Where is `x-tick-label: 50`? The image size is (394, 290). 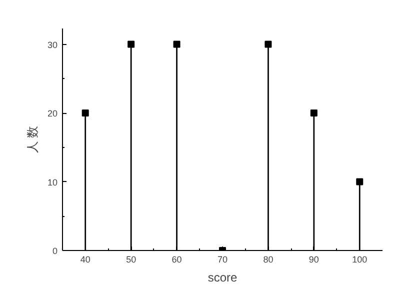
x-tick-label: 50 is located at coordinates (131, 259).